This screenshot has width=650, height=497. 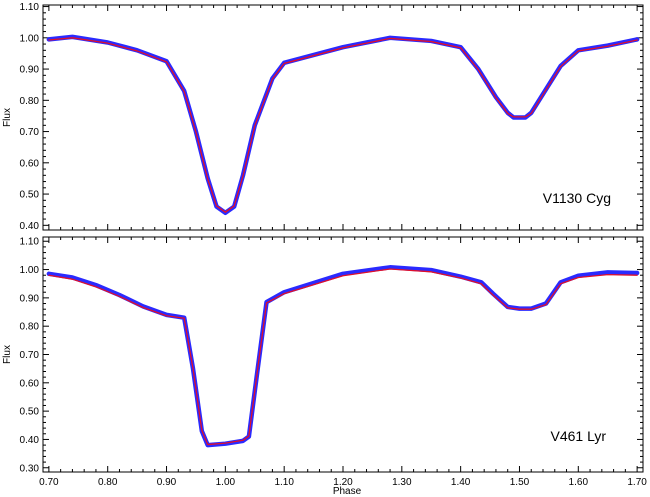 What do you see at coordinates (49, 482) in the screenshot?
I see `x-tick-label: 0.70` at bounding box center [49, 482].